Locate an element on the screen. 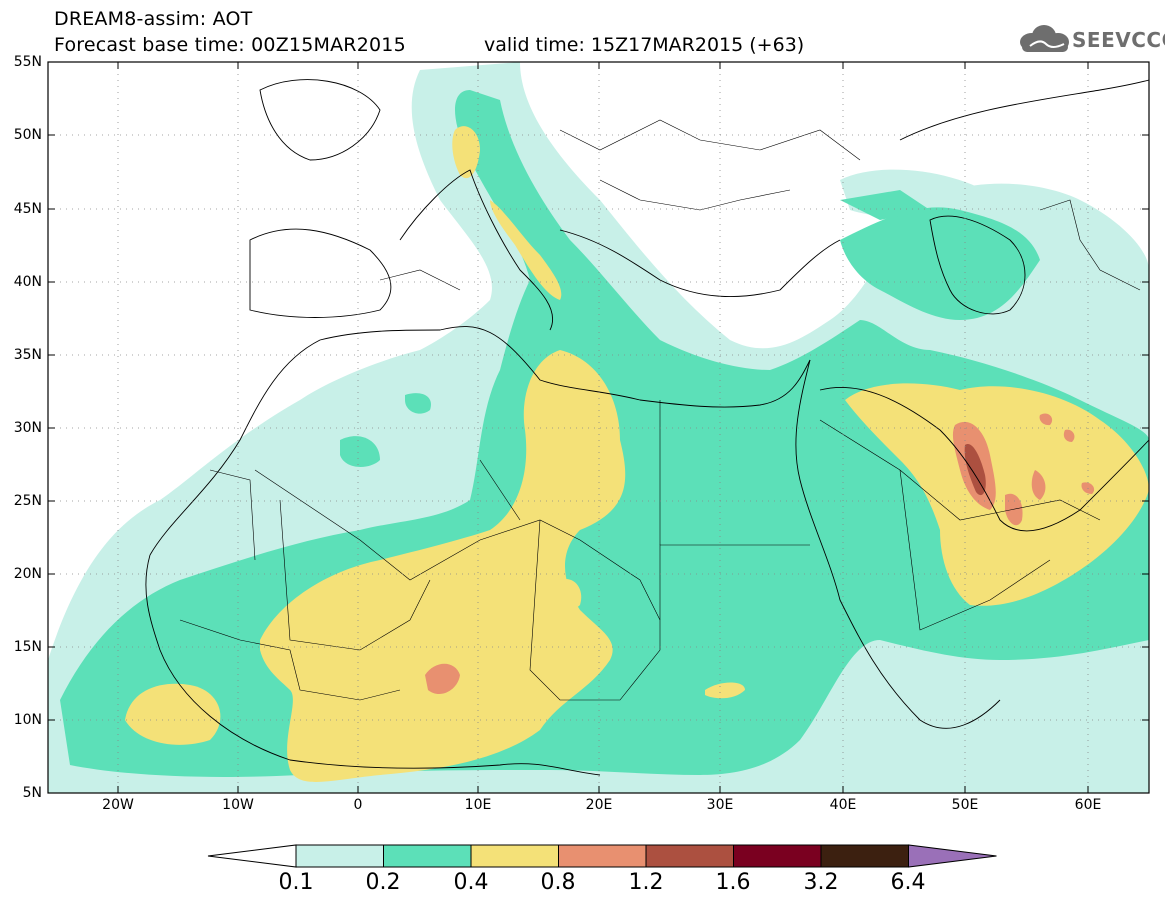 Image resolution: width=1165 pixels, height=905 pixels. lon-label: 20E is located at coordinates (599, 805).